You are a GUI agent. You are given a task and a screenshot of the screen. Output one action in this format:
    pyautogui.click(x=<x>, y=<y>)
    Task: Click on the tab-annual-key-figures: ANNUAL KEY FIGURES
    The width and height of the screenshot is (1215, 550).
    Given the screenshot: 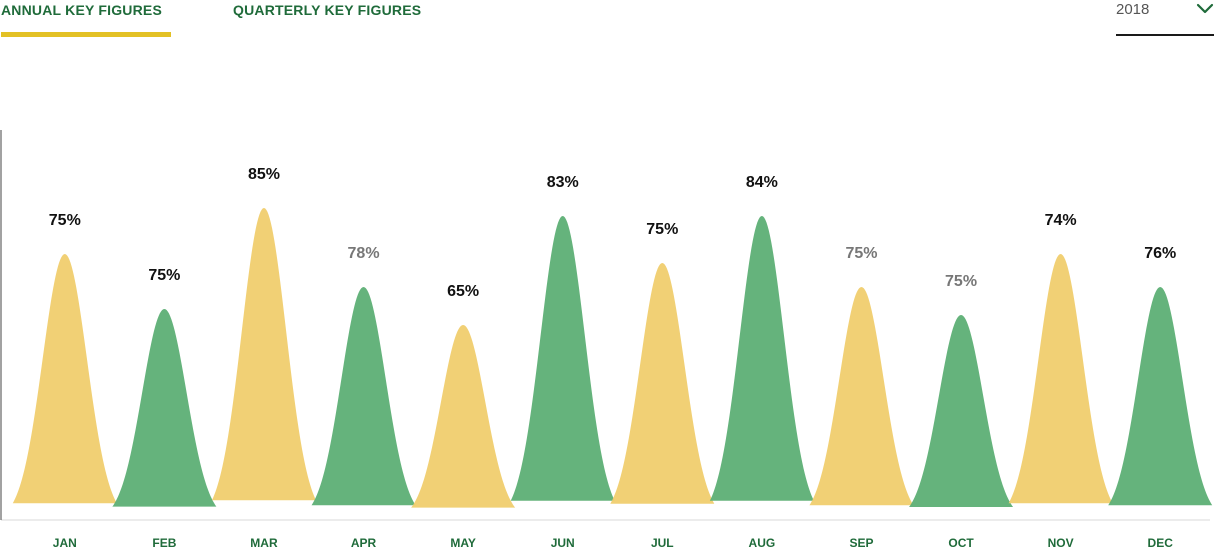 What is the action you would take?
    pyautogui.click(x=81, y=10)
    